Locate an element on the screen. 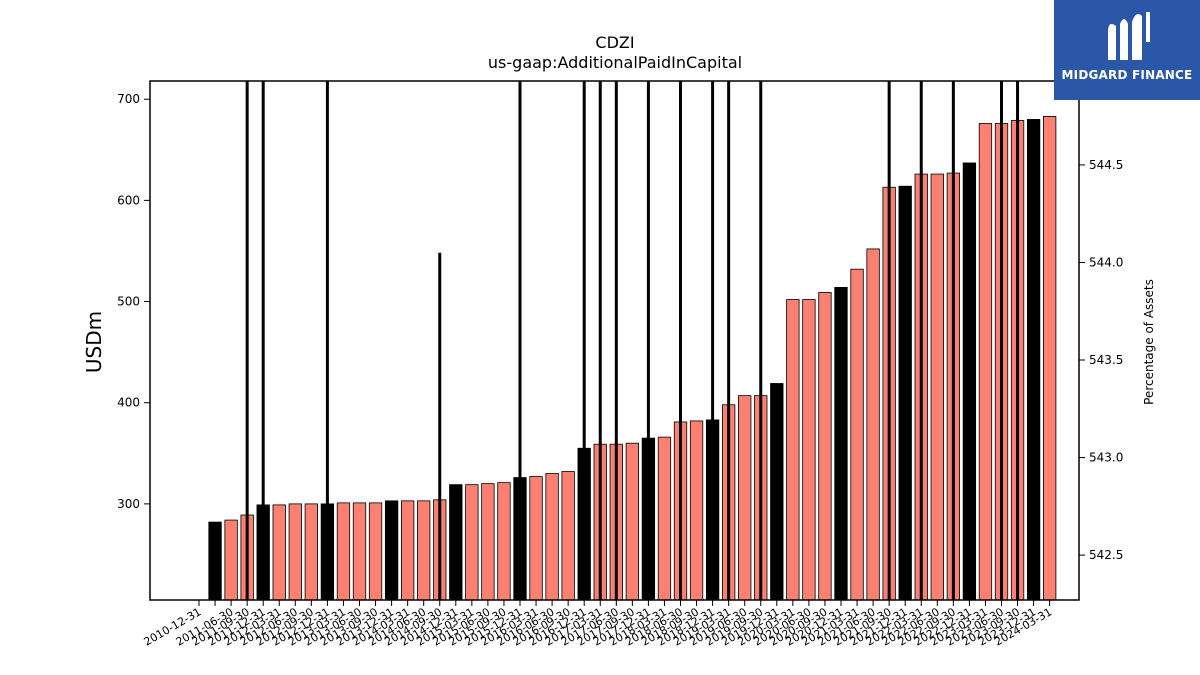 This screenshot has height=675, width=1200. y2-axis-label: Percentage of Assets is located at coordinates (1149, 342).